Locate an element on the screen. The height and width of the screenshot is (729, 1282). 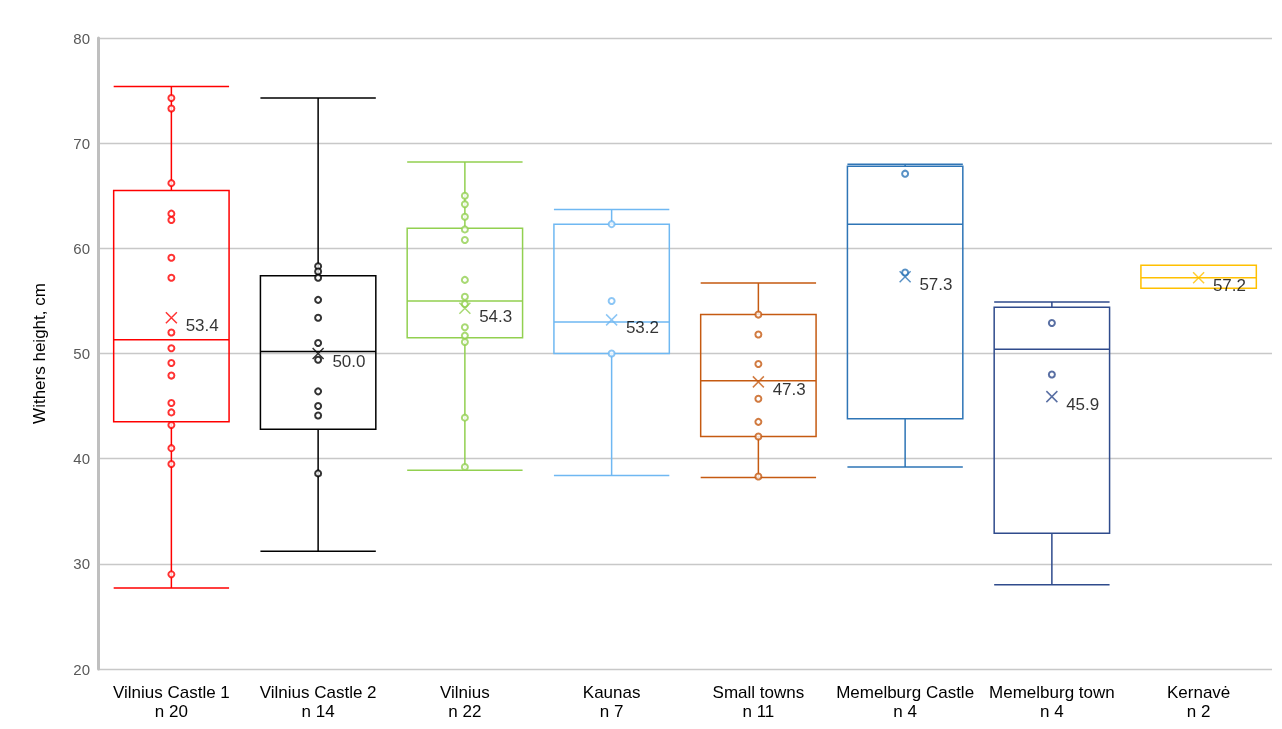
x-tick-label: Vilnius n 22 is located at coordinates (464, 702).